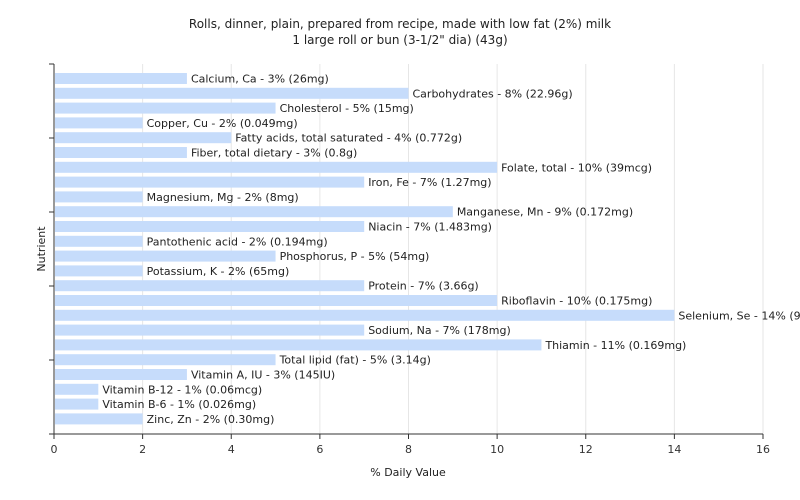 The image size is (800, 500). What do you see at coordinates (211, 419) in the screenshot?
I see `bar-label: Zinc, Zn - 2% (0.30mg)` at bounding box center [211, 419].